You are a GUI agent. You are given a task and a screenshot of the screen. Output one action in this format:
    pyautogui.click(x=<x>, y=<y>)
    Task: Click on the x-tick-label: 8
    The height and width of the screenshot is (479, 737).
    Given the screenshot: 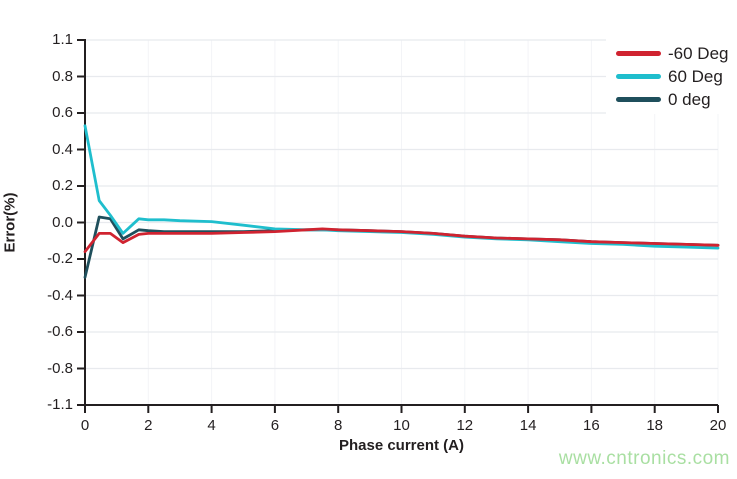 What is the action you would take?
    pyautogui.click(x=338, y=425)
    